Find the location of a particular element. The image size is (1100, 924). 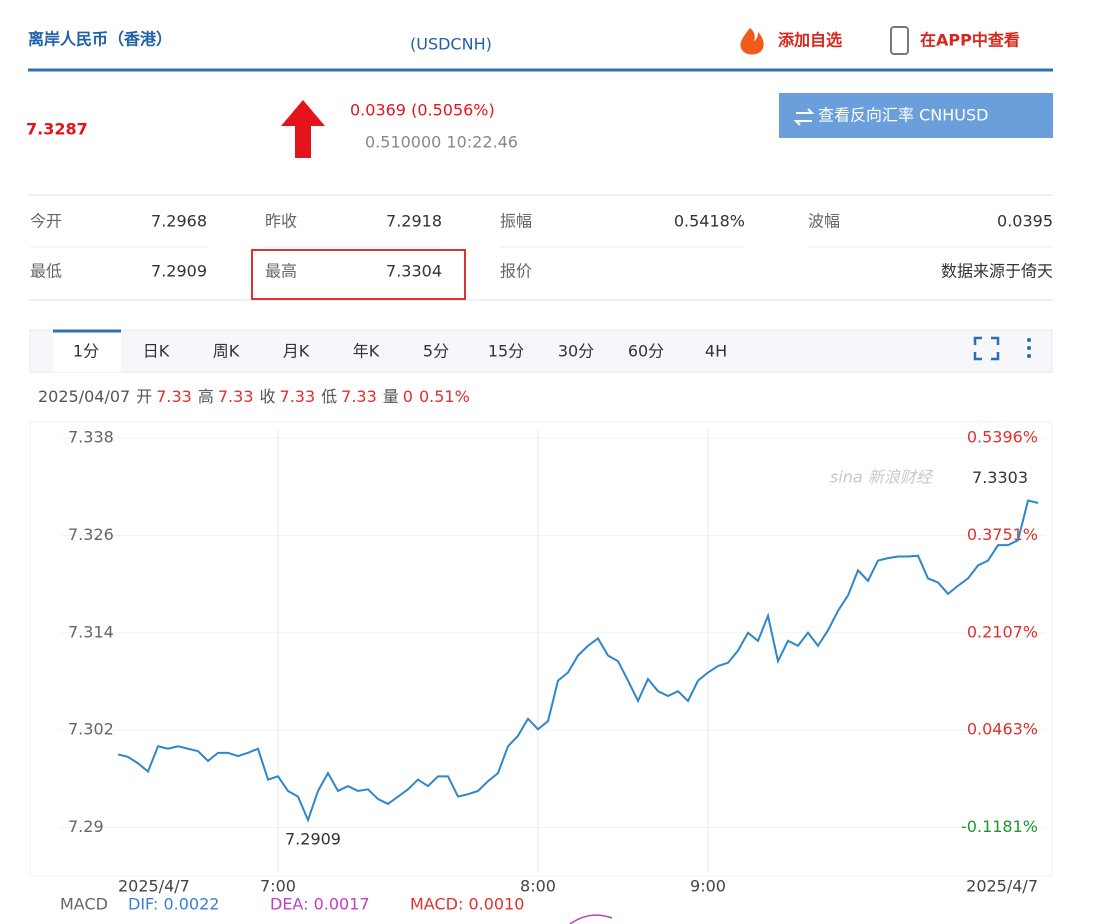

info-label: 高 is located at coordinates (206, 396).